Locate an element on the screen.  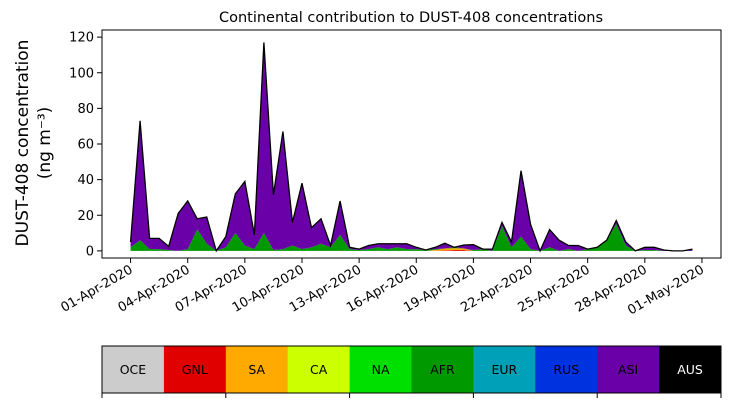
legend-swatch-sa is located at coordinates (257, 369).